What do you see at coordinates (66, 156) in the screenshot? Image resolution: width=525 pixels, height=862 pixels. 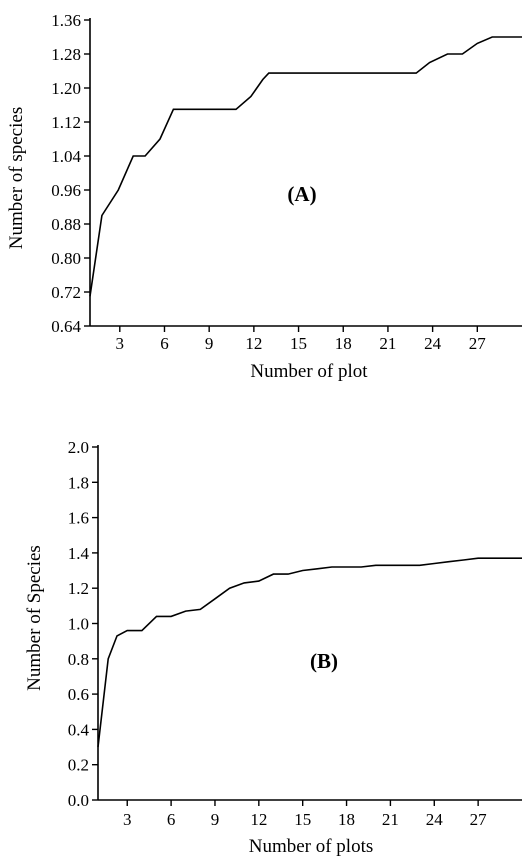 I see `y-tick-label-a: 1.04` at bounding box center [66, 156].